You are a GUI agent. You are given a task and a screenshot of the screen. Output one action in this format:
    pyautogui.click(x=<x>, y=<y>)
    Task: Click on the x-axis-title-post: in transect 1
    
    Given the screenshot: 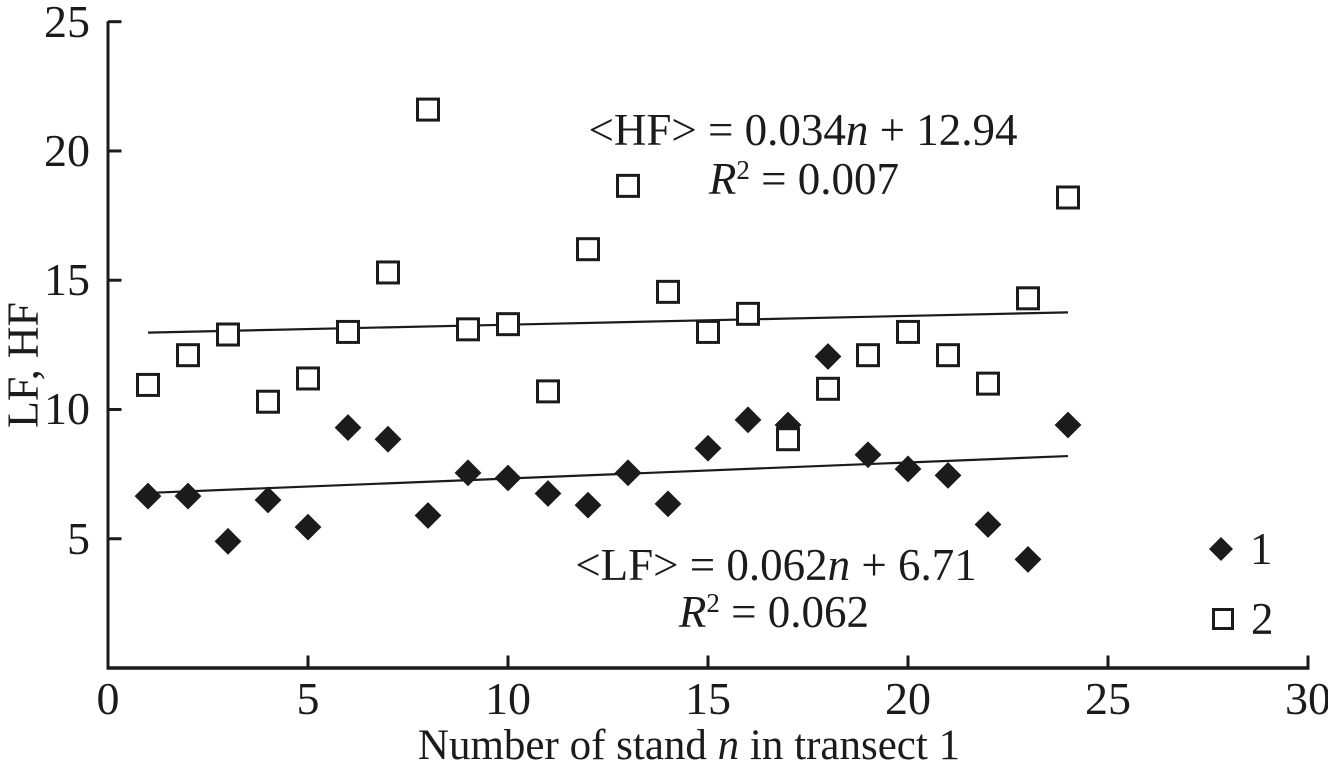 What is the action you would take?
    pyautogui.click(x=850, y=745)
    